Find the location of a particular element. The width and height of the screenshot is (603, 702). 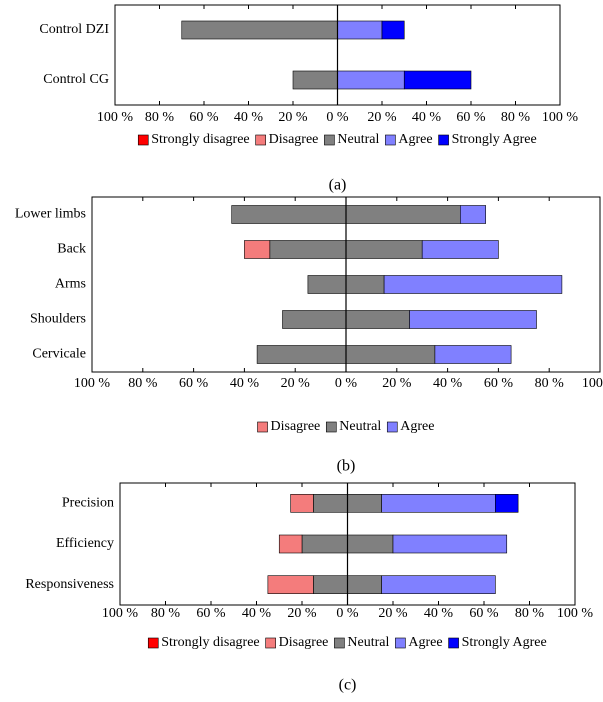

category-label: Precision is located at coordinates (88, 503).